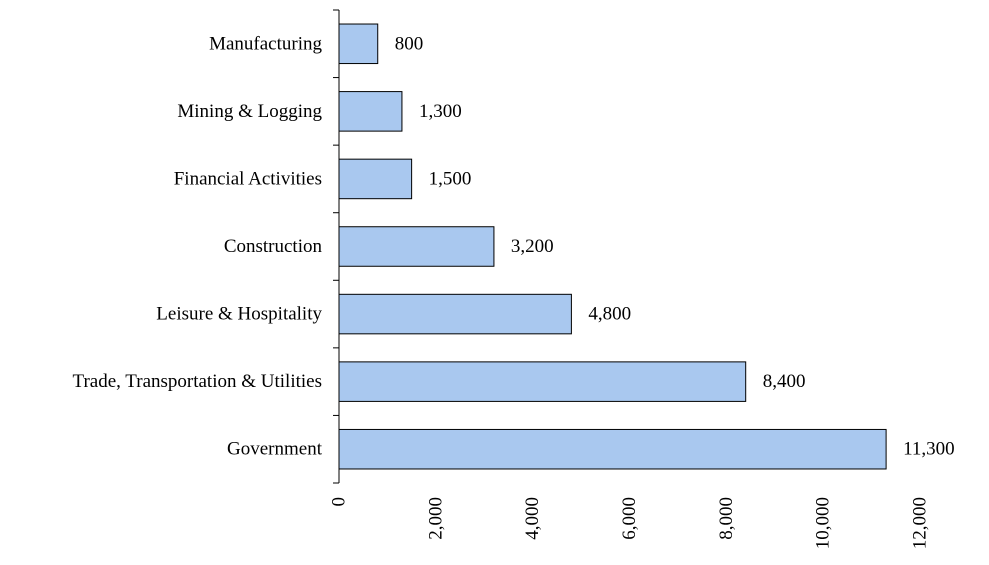 The height and width of the screenshot is (565, 989). What do you see at coordinates (273, 246) in the screenshot?
I see `category-label: Construction` at bounding box center [273, 246].